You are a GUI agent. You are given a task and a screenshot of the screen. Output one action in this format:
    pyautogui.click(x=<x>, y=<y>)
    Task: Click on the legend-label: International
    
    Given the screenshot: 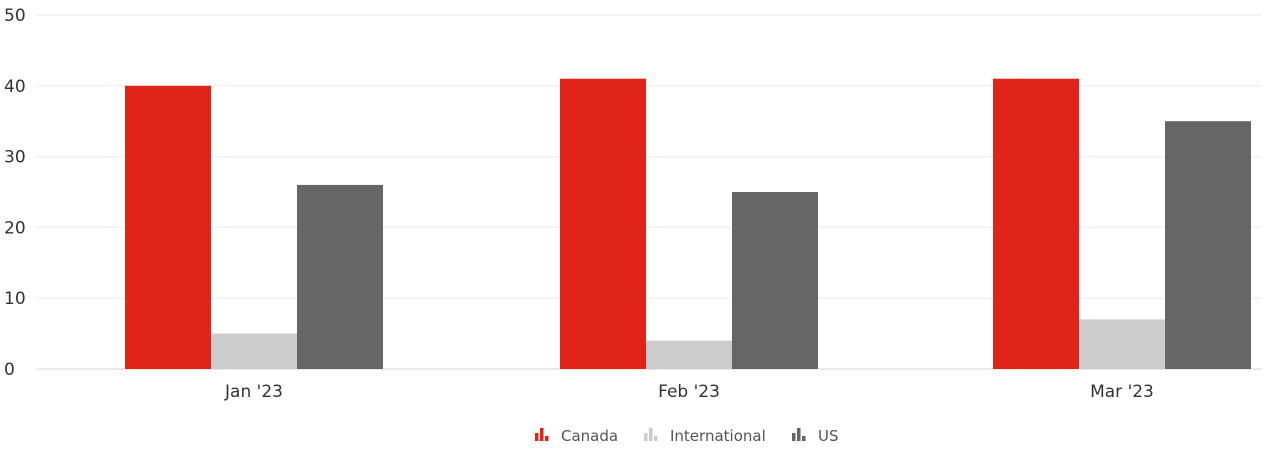 What is the action you would take?
    pyautogui.click(x=718, y=436)
    